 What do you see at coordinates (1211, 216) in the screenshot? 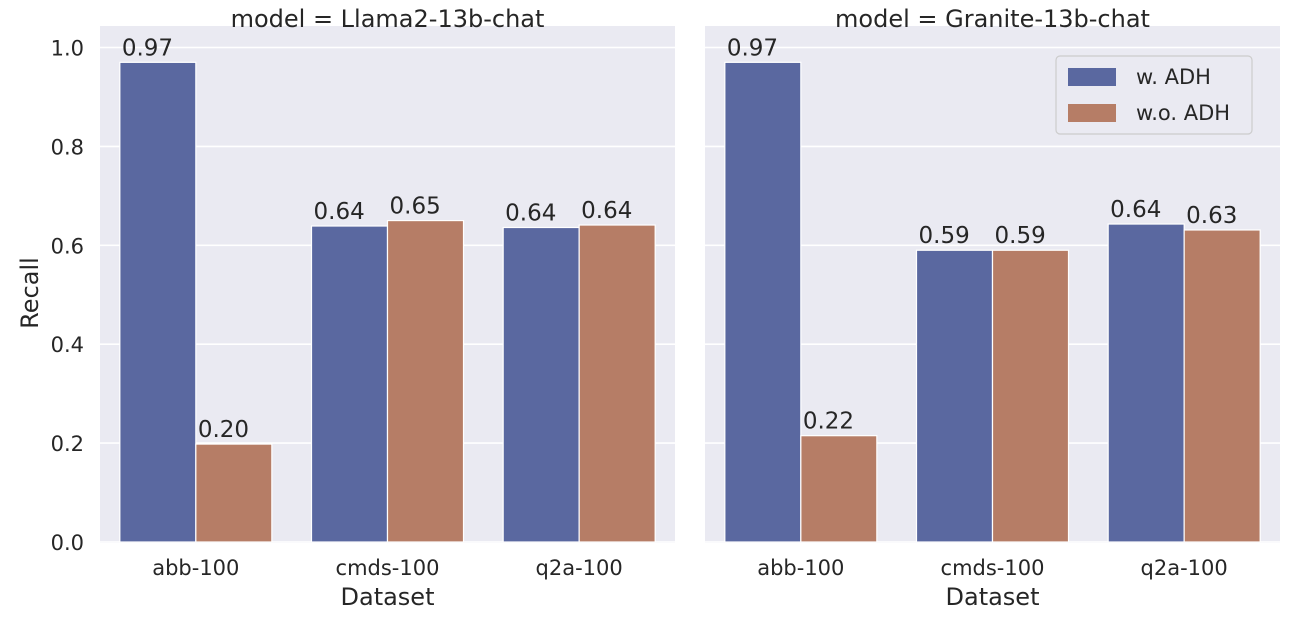
I see `bar-value-label: 0.63` at bounding box center [1211, 216].